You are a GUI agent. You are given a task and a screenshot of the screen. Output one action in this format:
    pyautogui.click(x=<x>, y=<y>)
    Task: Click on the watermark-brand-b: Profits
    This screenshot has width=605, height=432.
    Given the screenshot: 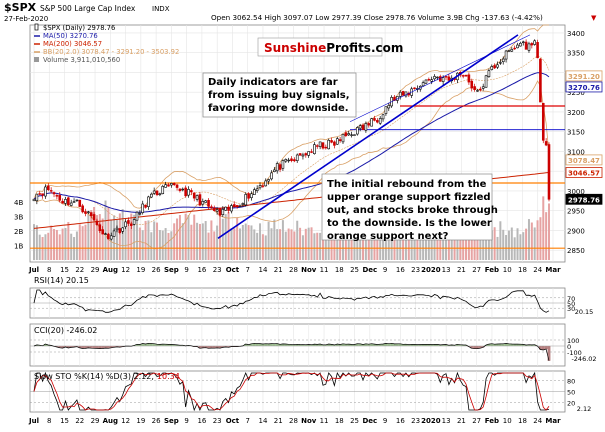 What is the action you would take?
    pyautogui.click(x=348, y=48)
    